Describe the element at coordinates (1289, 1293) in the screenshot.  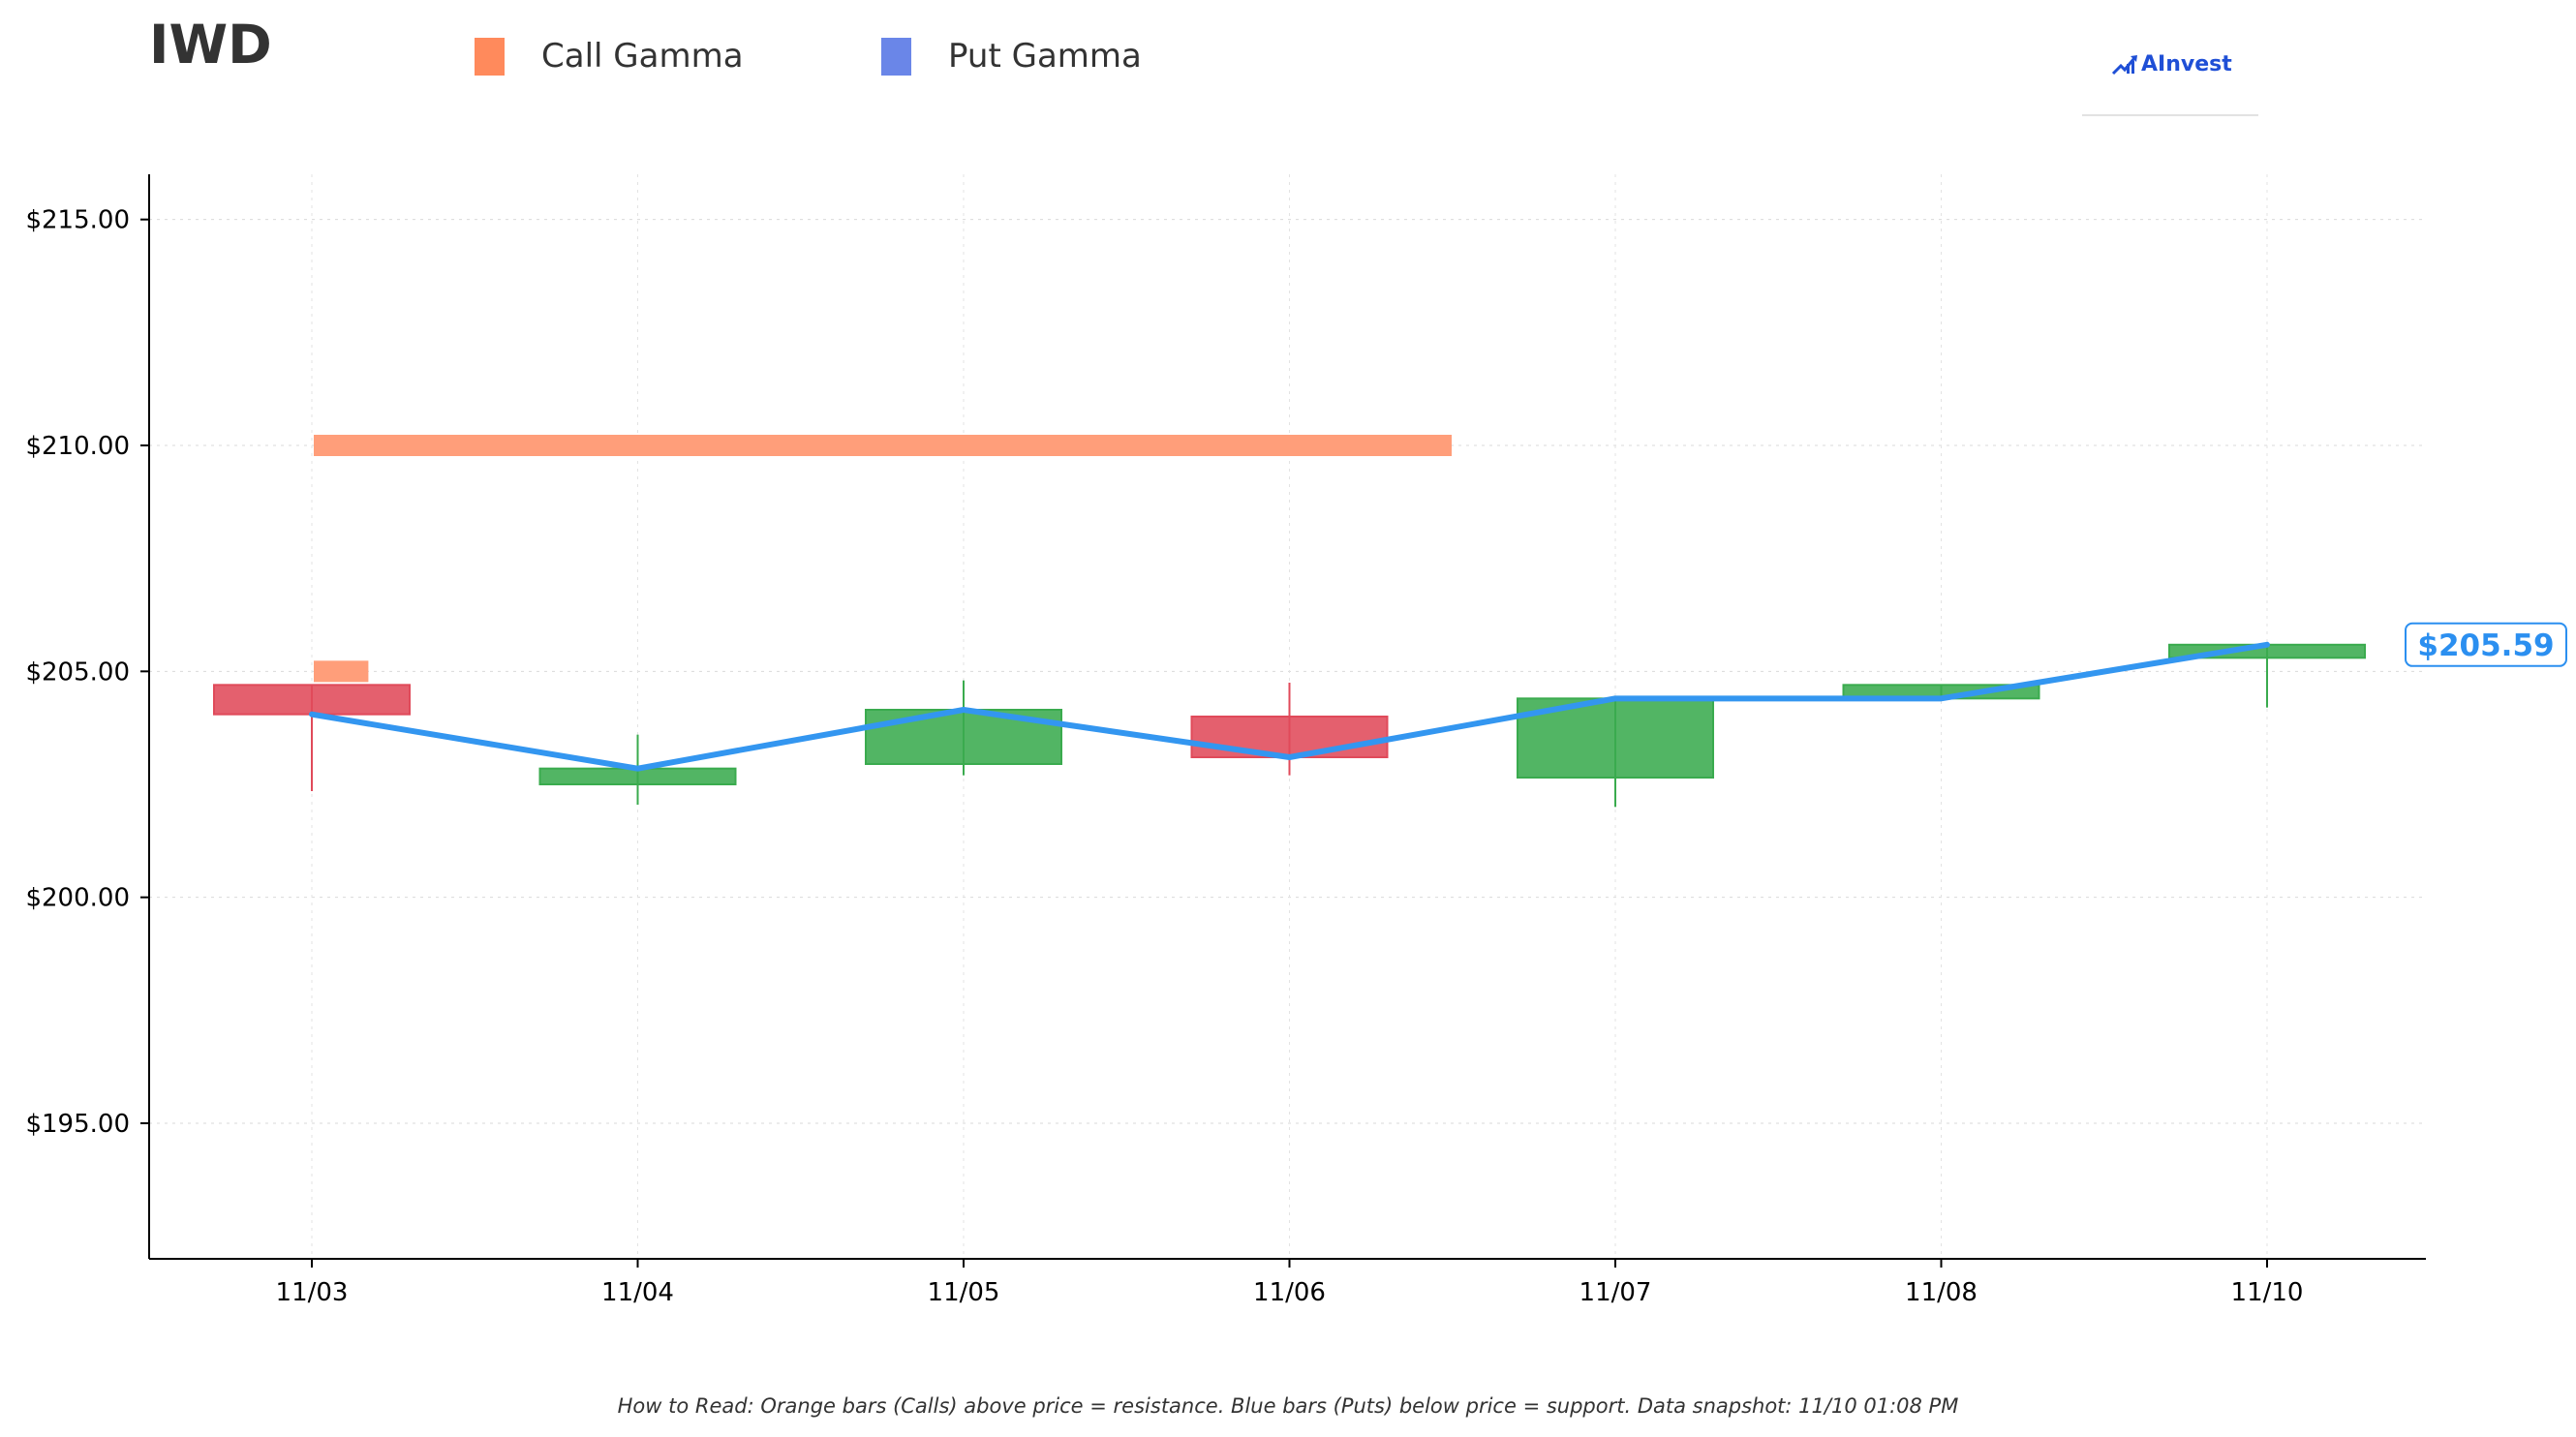
I see `x-tick-label: 11/06` at that location.